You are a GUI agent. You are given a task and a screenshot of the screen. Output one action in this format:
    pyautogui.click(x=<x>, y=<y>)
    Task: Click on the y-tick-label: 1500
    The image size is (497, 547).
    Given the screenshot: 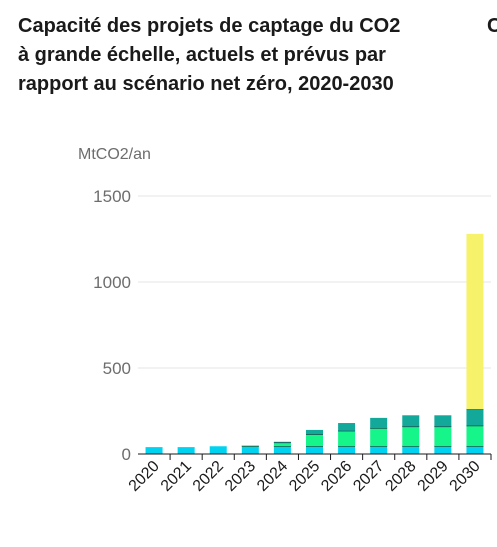 What is the action you would take?
    pyautogui.click(x=112, y=196)
    